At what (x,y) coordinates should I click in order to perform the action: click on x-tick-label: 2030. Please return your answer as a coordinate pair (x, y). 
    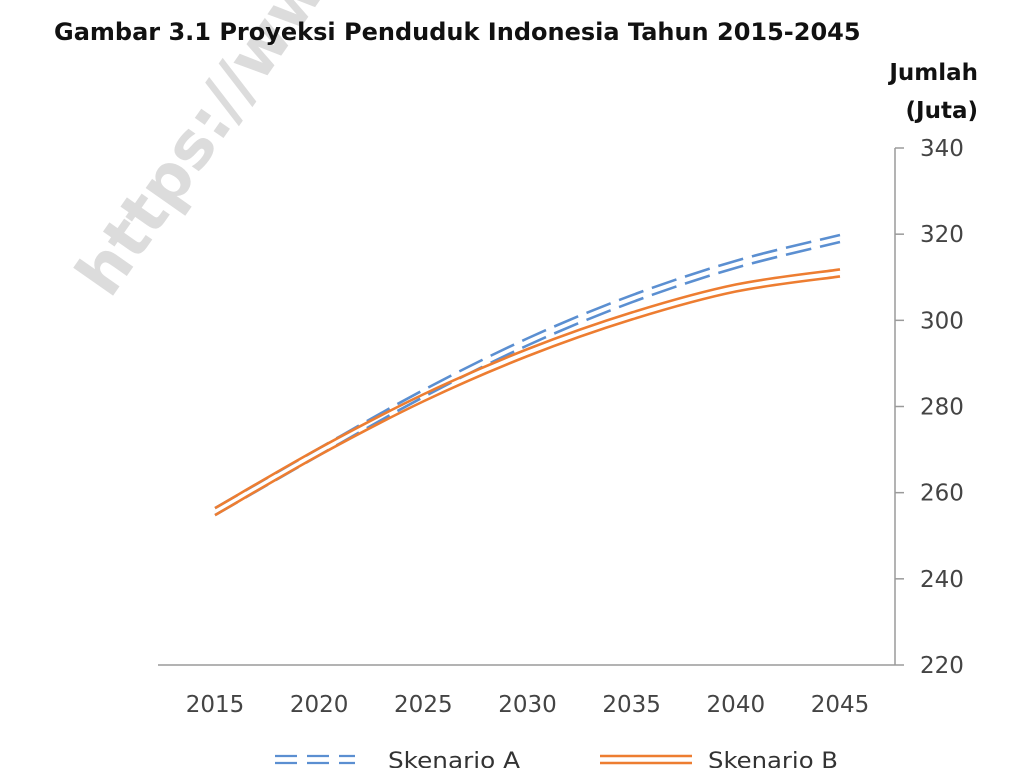
    Looking at the image, I should click on (527, 705).